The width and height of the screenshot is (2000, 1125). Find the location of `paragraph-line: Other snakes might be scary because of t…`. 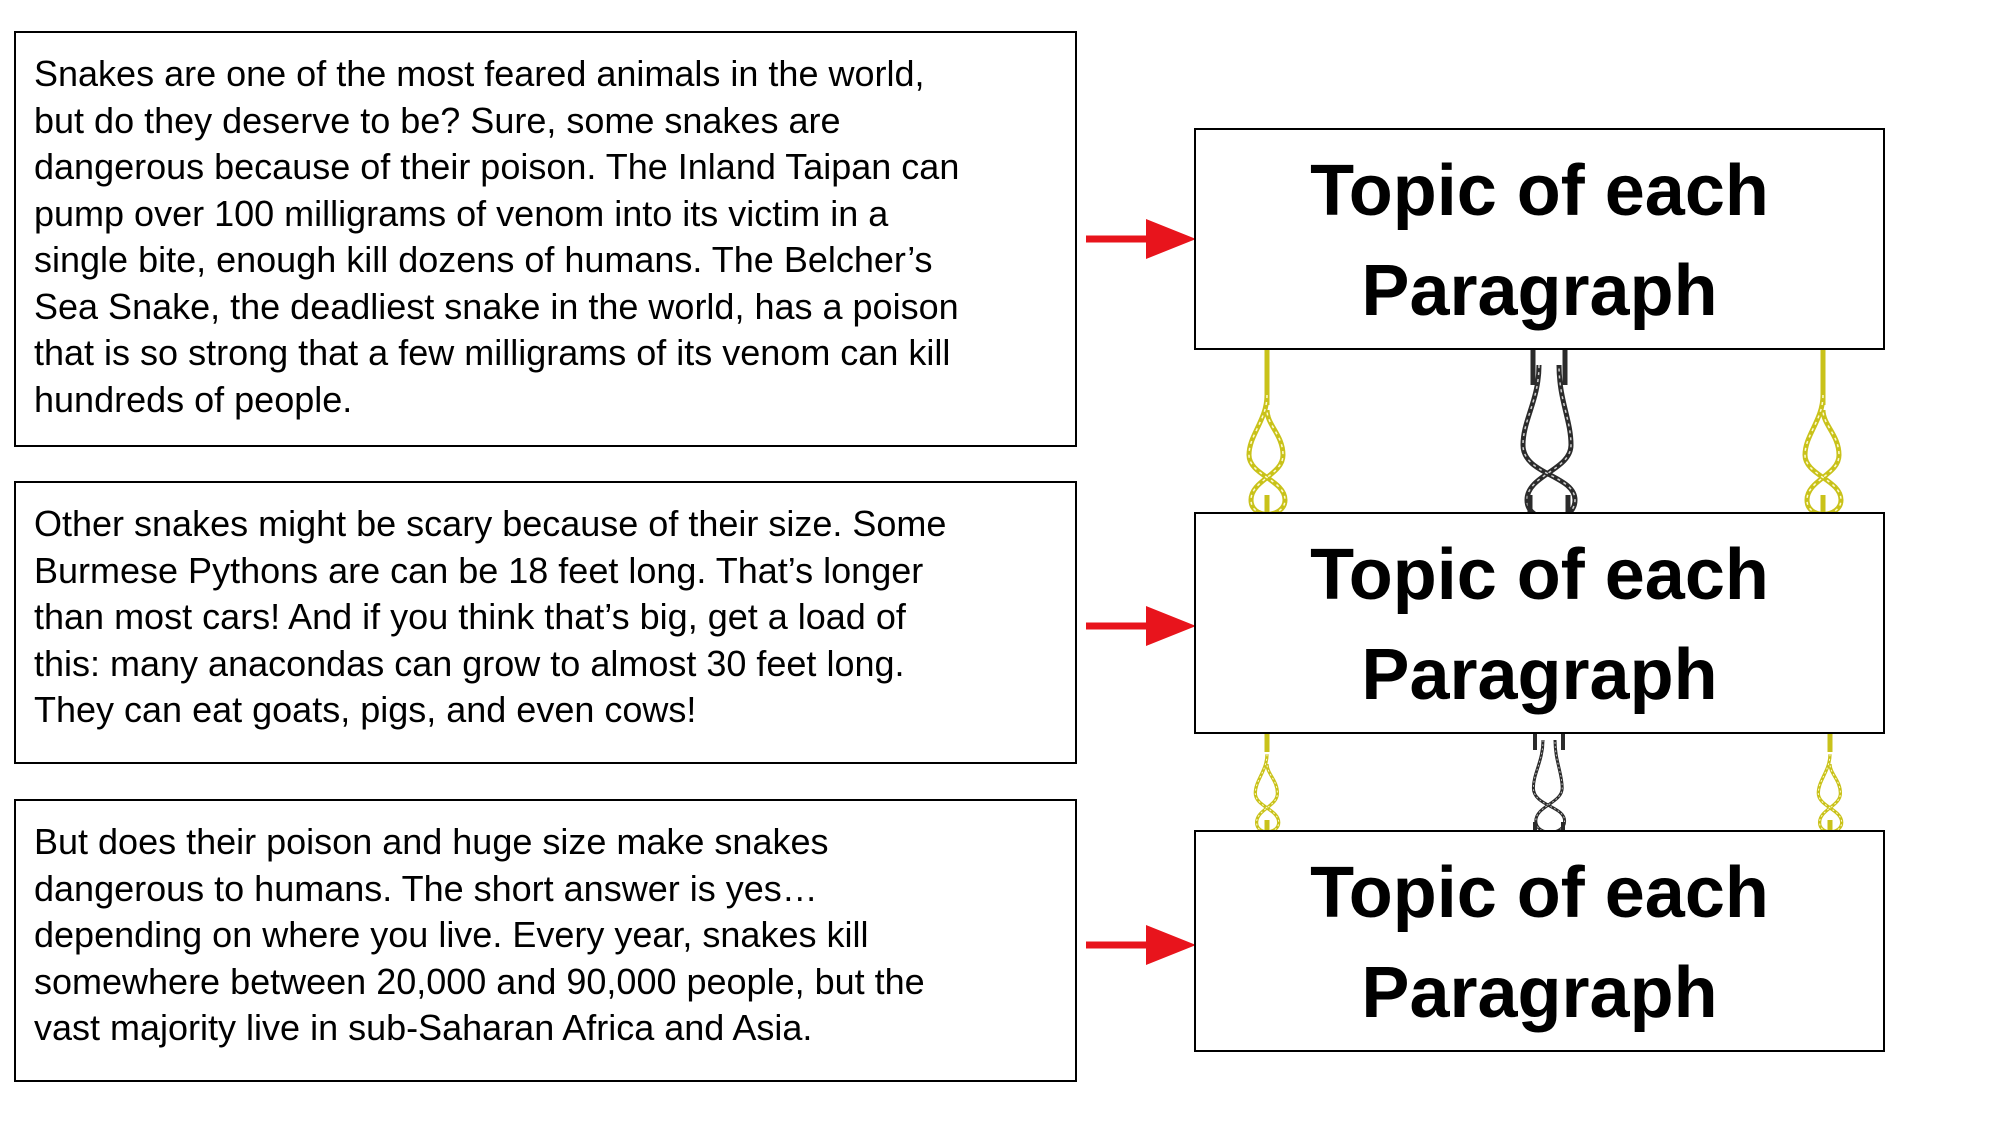

paragraph-line: Other snakes might be scary because of t… is located at coordinates (490, 523).